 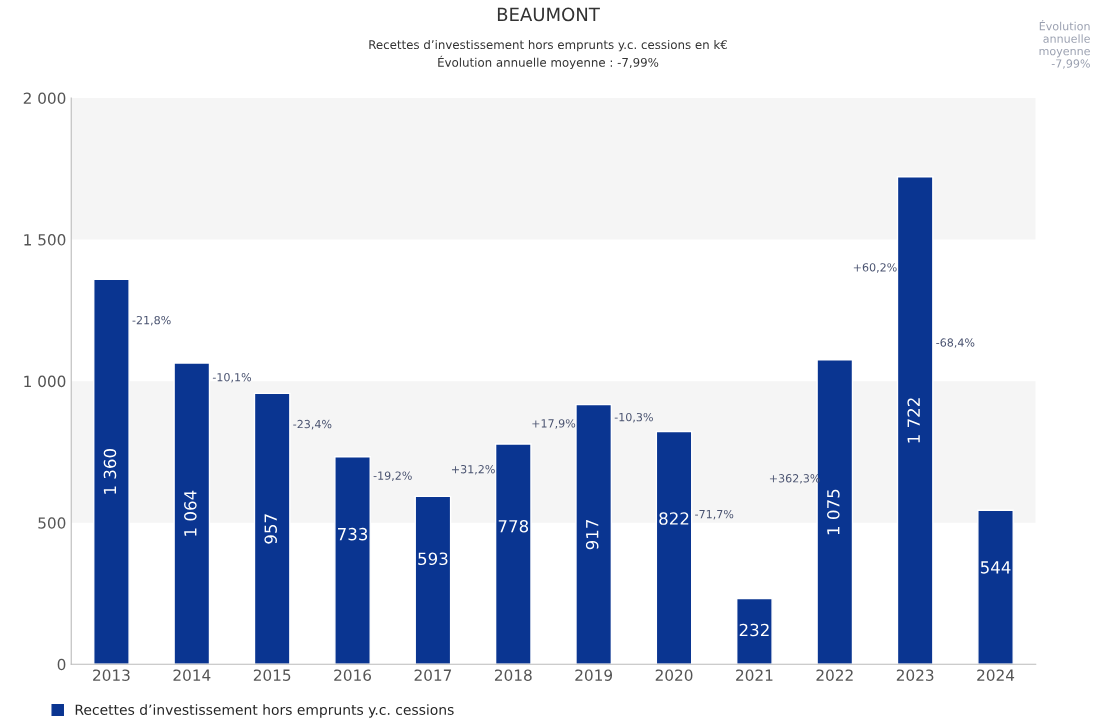 I want to click on x-tick-label: 2013, so click(x=111, y=675).